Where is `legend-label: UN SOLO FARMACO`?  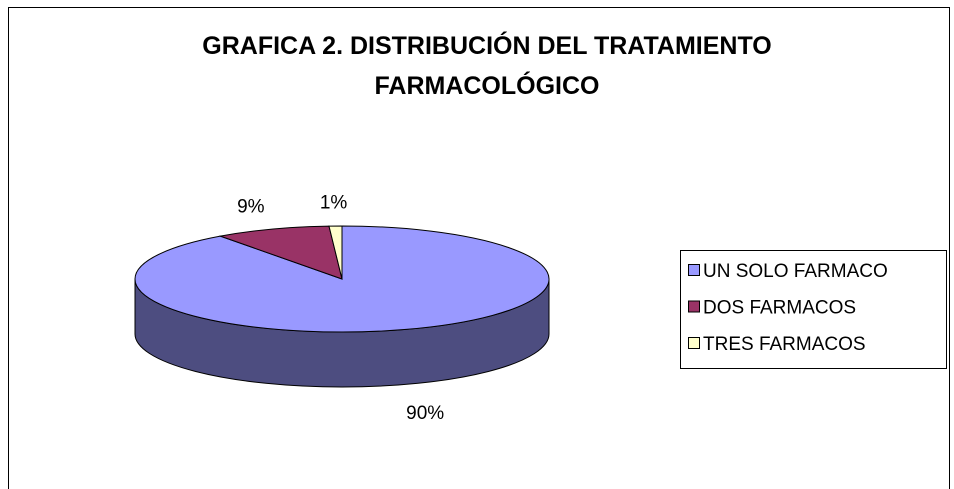 legend-label: UN SOLO FARMACO is located at coordinates (795, 271).